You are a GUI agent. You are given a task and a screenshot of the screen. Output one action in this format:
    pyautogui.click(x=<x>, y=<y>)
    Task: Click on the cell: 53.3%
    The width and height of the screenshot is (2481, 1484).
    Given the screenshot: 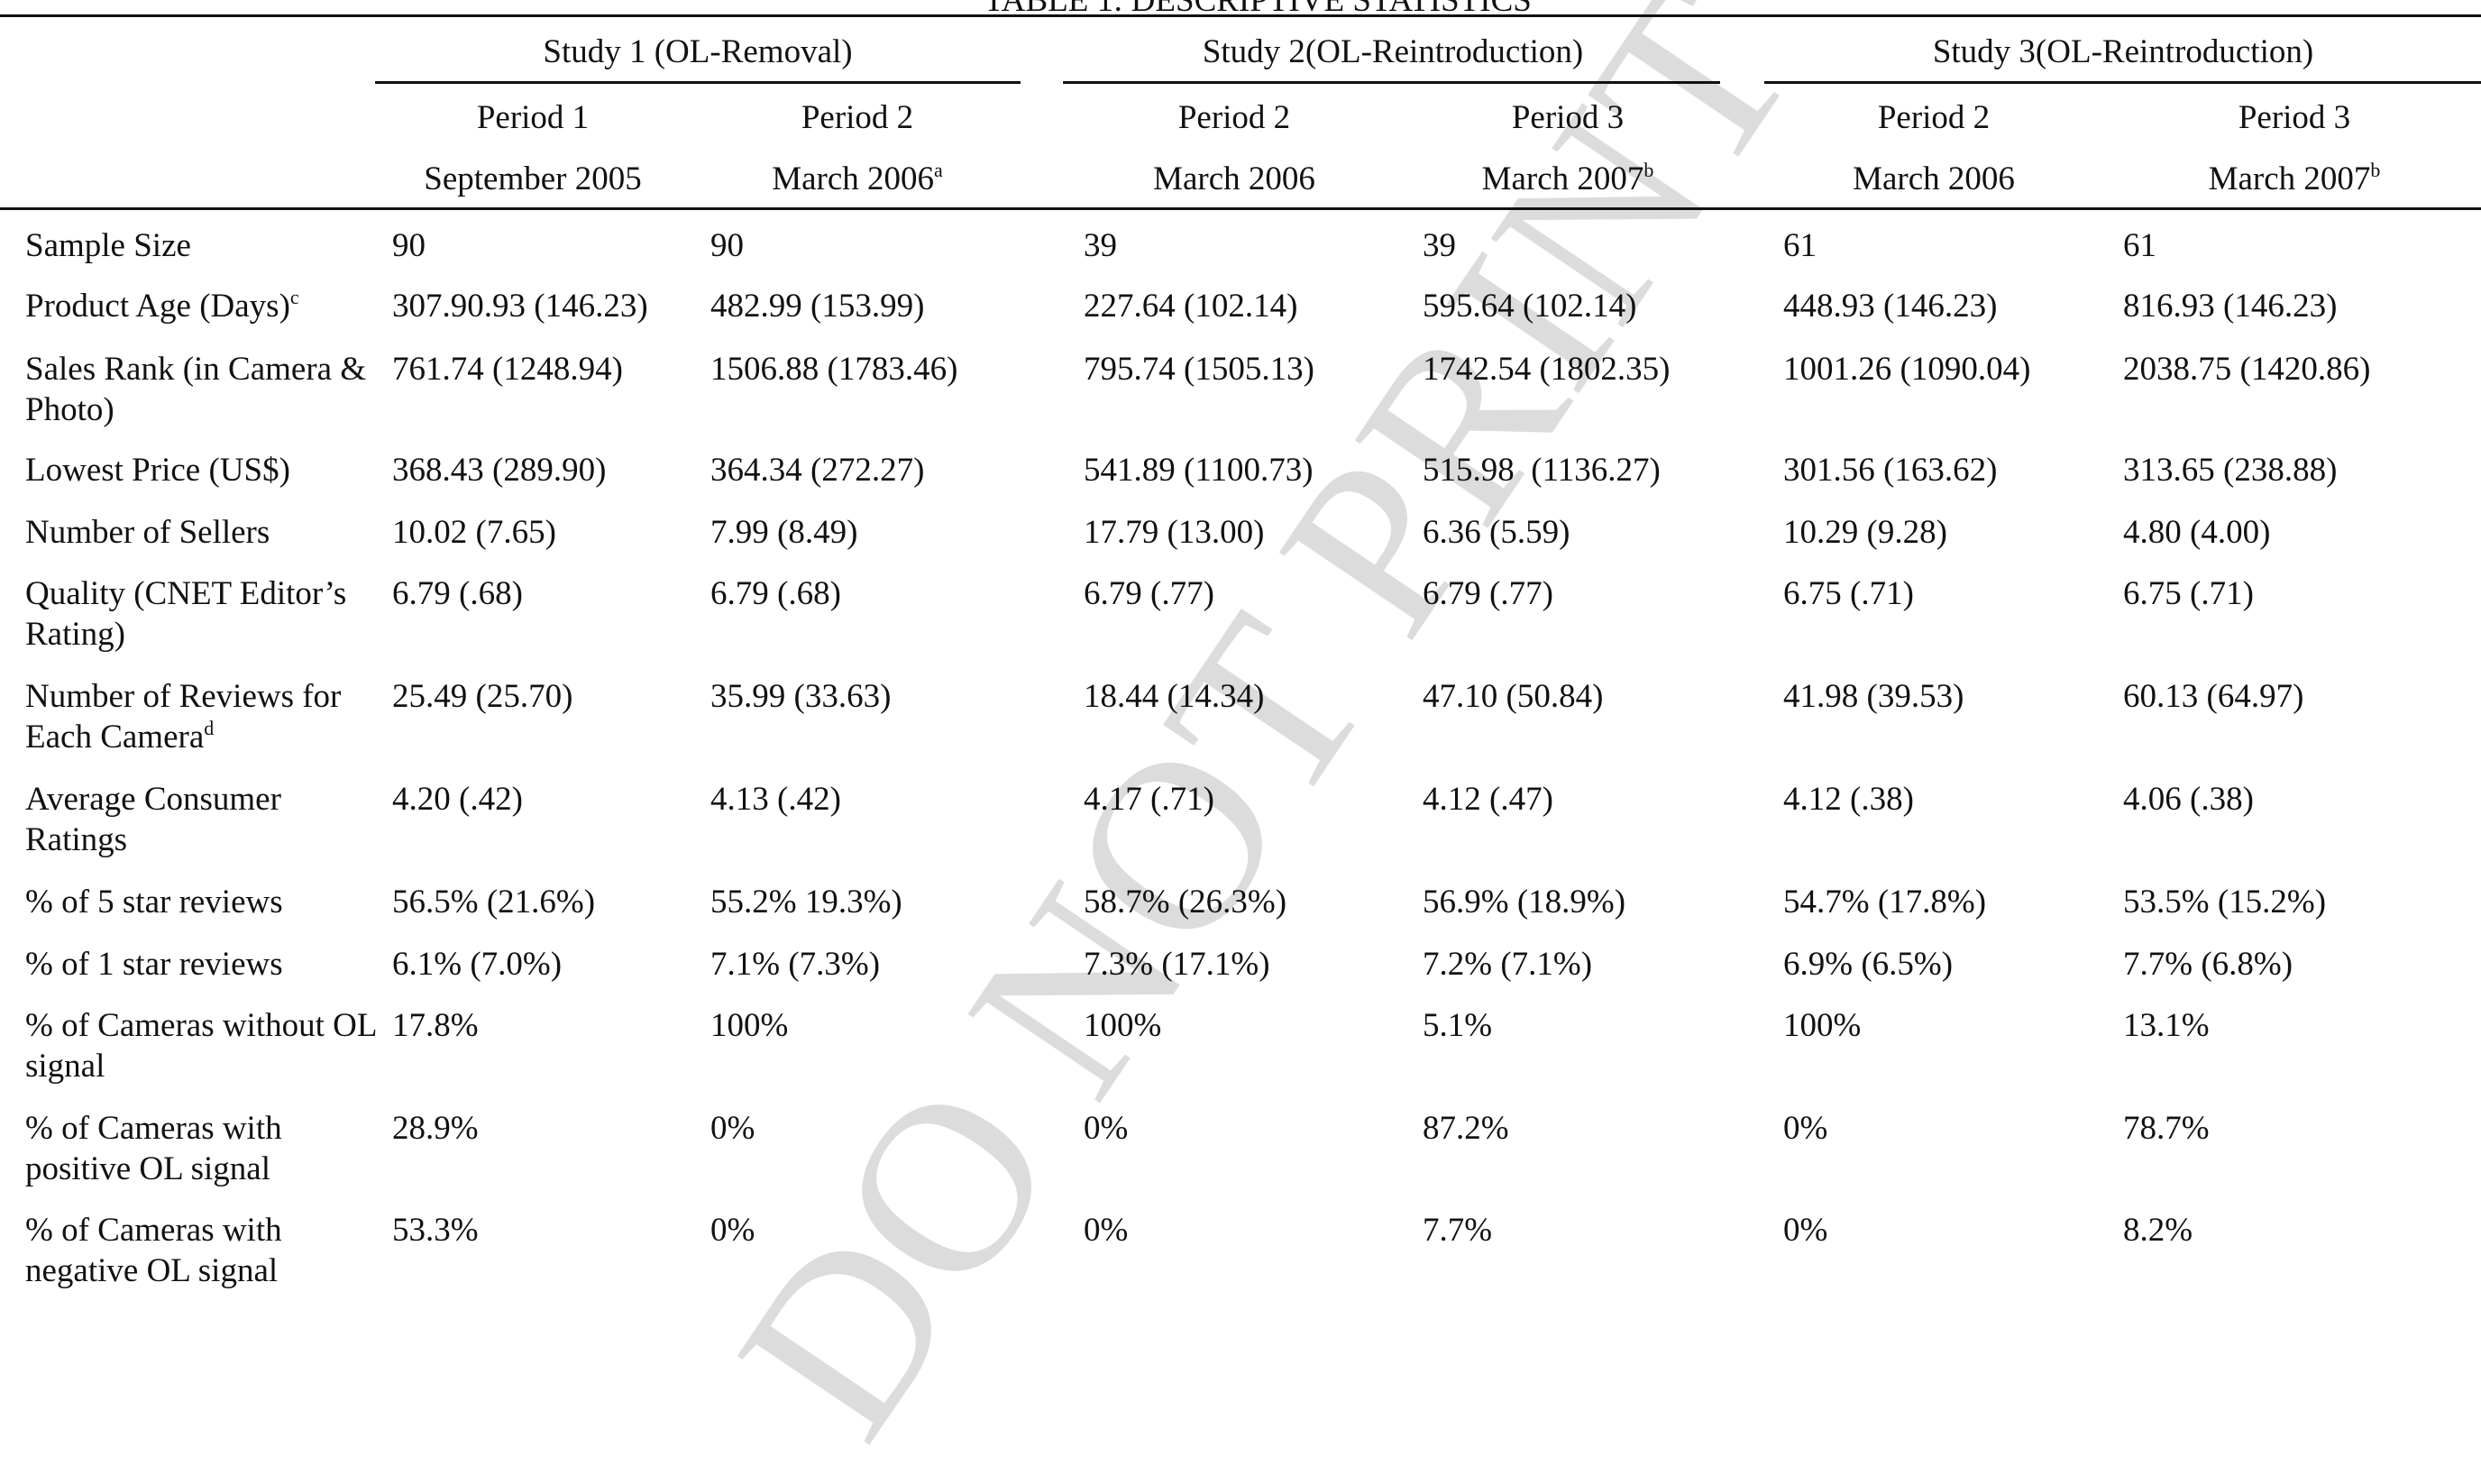 What is the action you would take?
    pyautogui.click(x=435, y=1230)
    